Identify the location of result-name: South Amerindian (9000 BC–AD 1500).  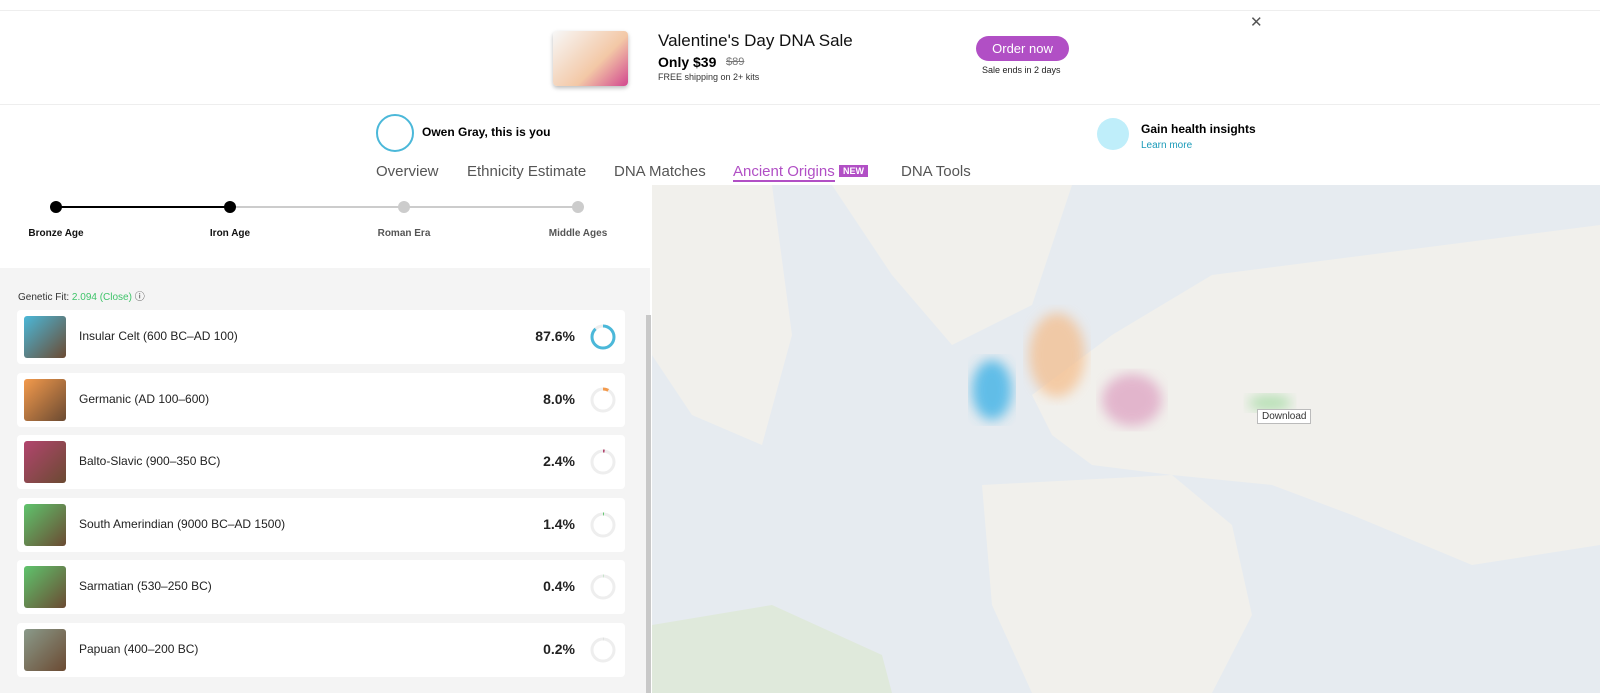
(182, 523).